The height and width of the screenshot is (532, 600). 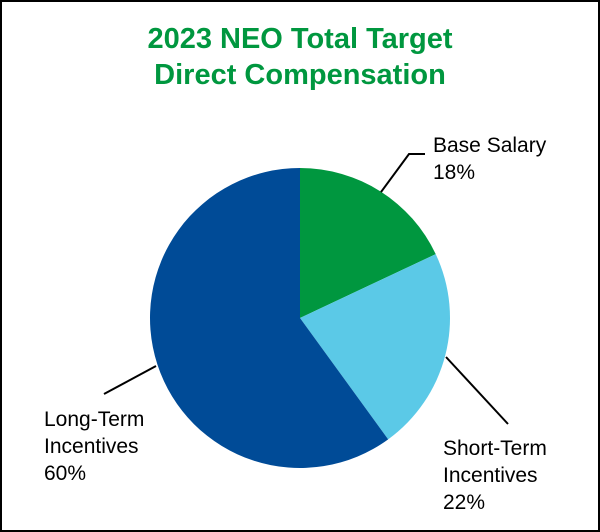 I want to click on leader-line-base-salary, so click(x=402, y=173).